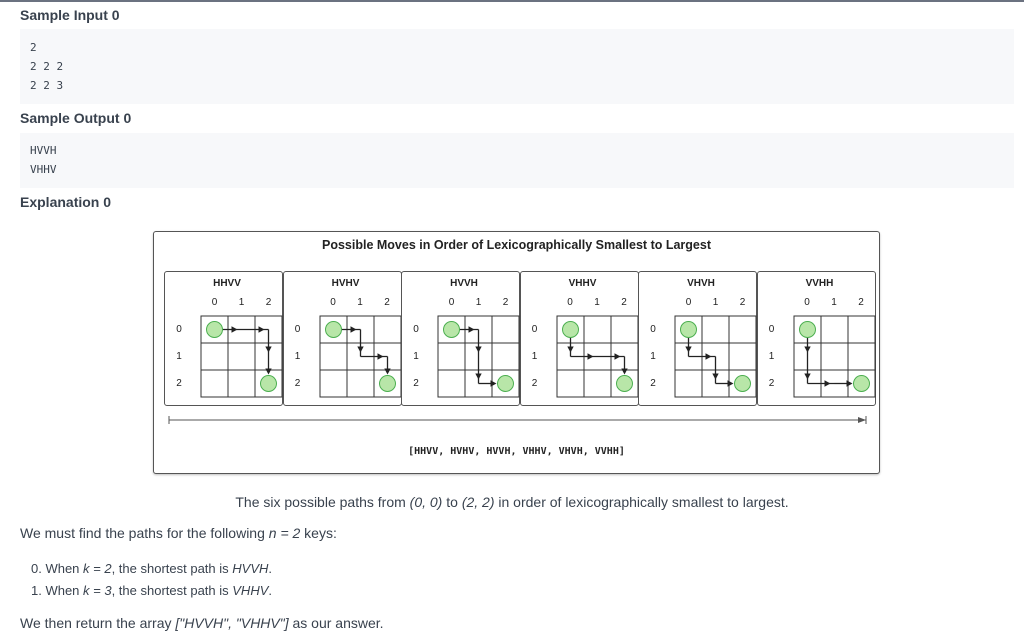 The height and width of the screenshot is (643, 1024). Describe the element at coordinates (43, 150) in the screenshot. I see `code-line: HVVH` at that location.